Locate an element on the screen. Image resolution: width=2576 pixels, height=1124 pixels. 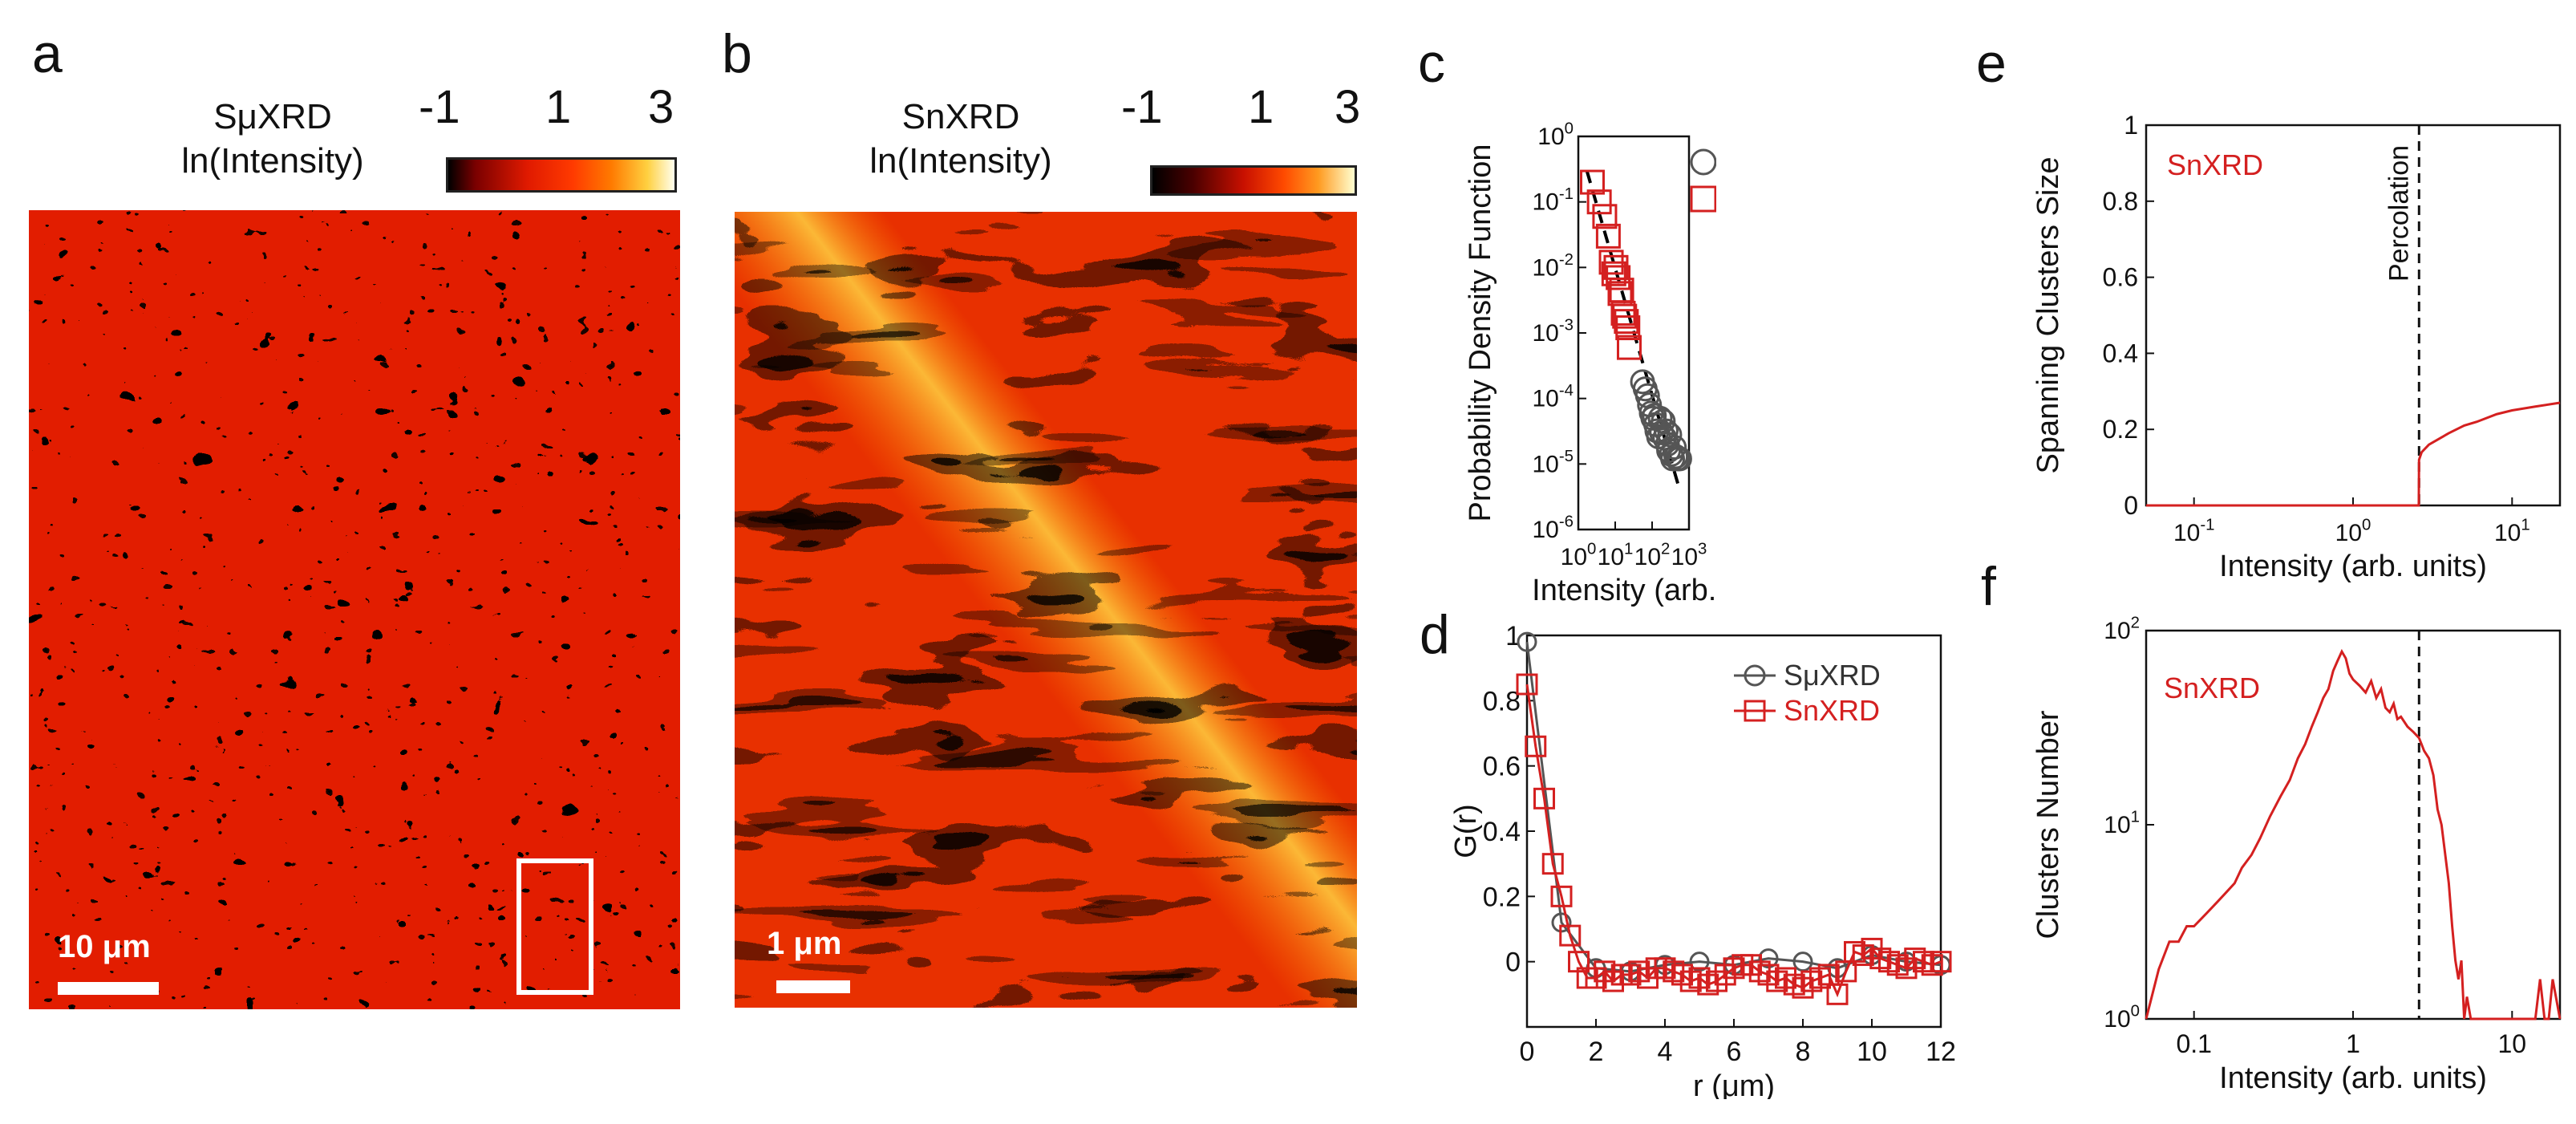
chart-f-series-line is located at coordinates (2353, 834).